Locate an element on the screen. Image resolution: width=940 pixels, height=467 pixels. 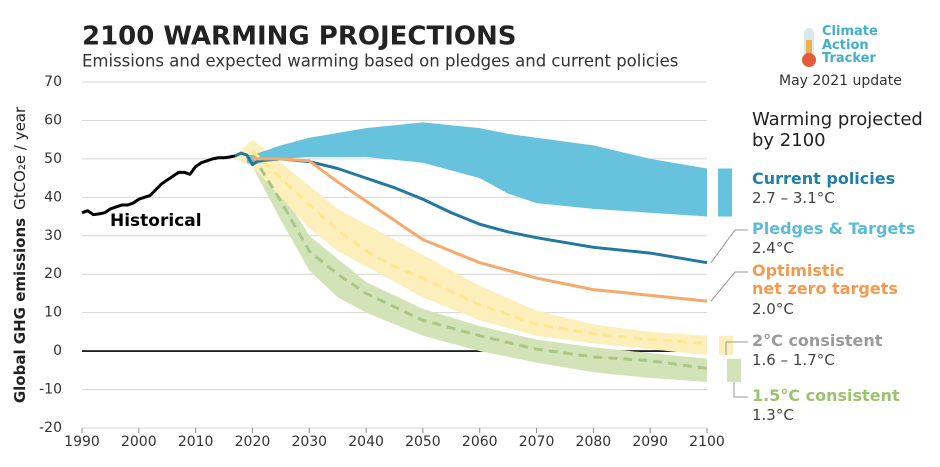
logo-icon is located at coordinates (809, 47).